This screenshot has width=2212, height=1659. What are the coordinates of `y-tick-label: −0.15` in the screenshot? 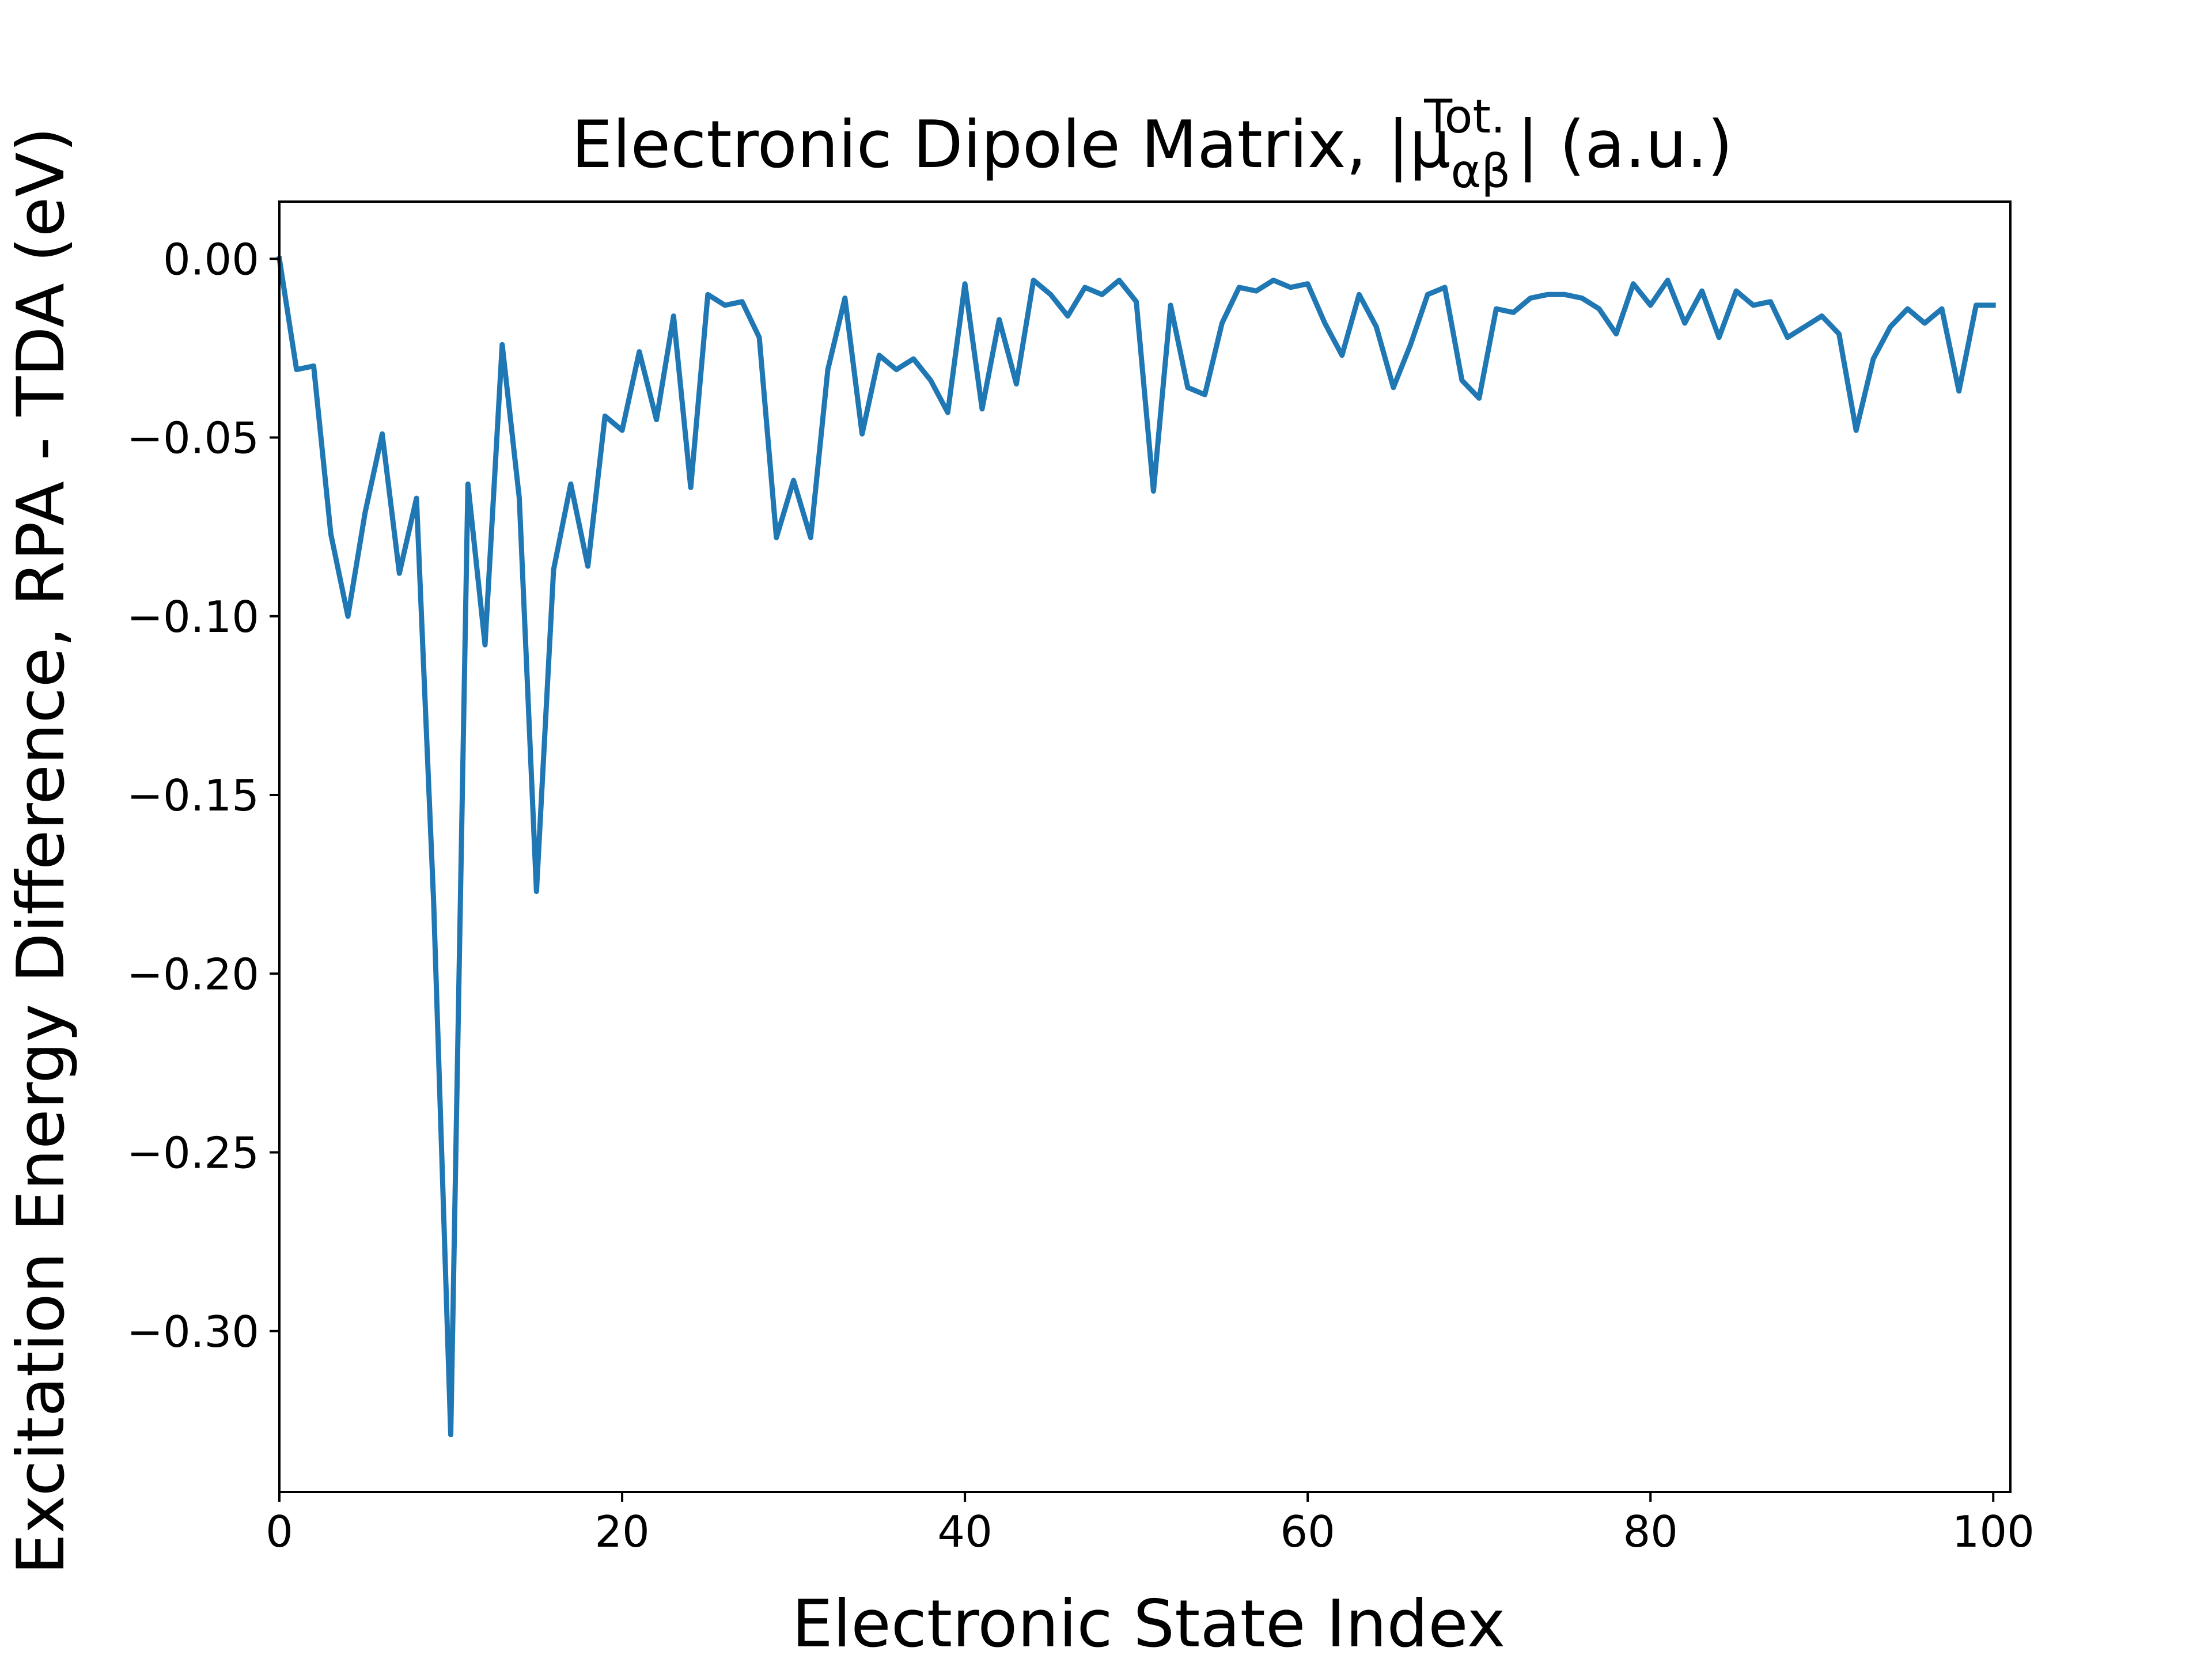 It's located at (193, 795).